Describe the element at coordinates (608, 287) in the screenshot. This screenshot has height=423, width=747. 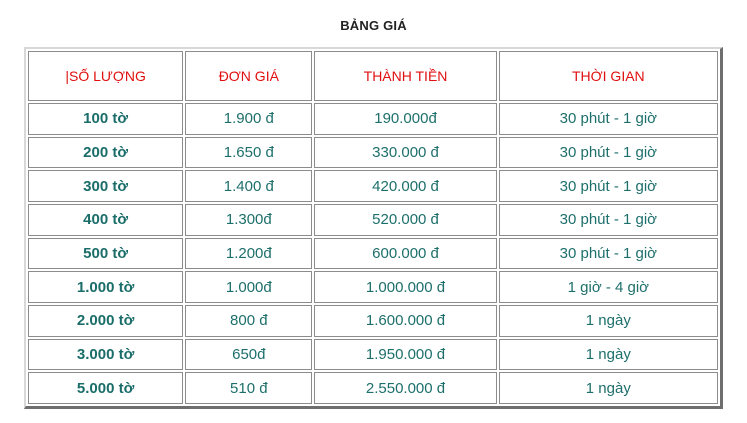
I see `cell-time: 1 giờ - 4 giờ` at that location.